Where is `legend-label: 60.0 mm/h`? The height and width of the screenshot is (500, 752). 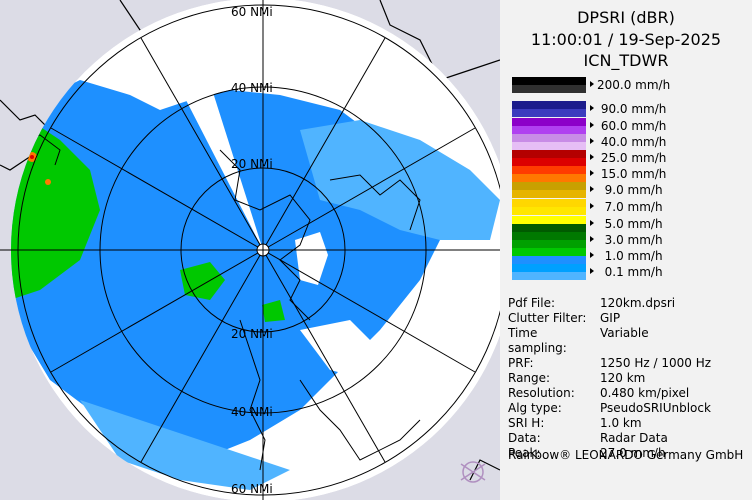
legend-label: 60.0 mm/h is located at coordinates (632, 126).